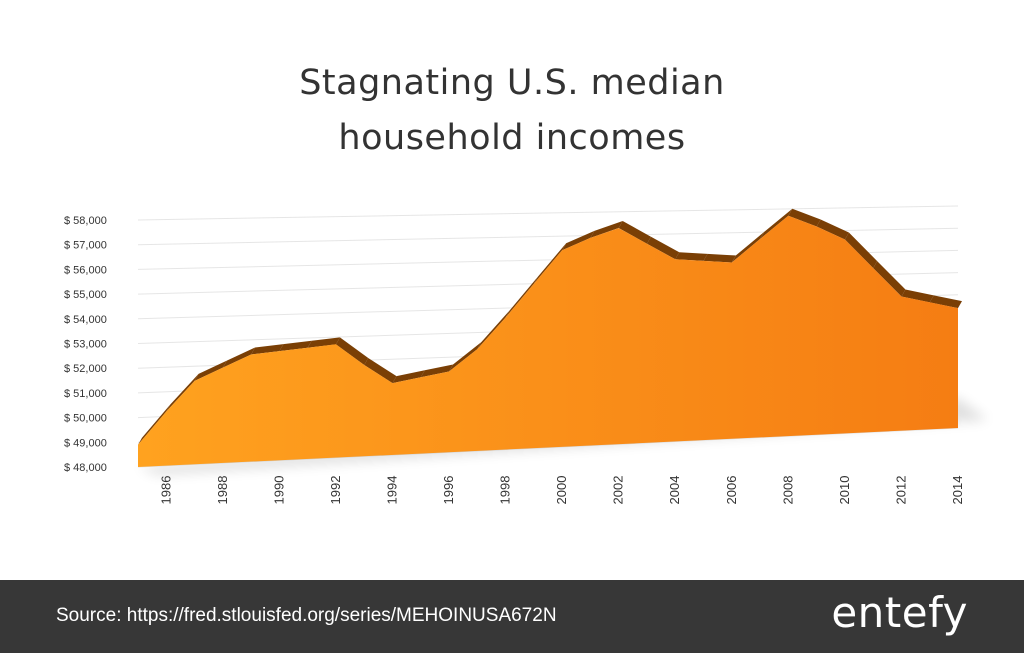 This screenshot has height=653, width=1024. Describe the element at coordinates (618, 490) in the screenshot. I see `x-tick-label: 2002` at that location.